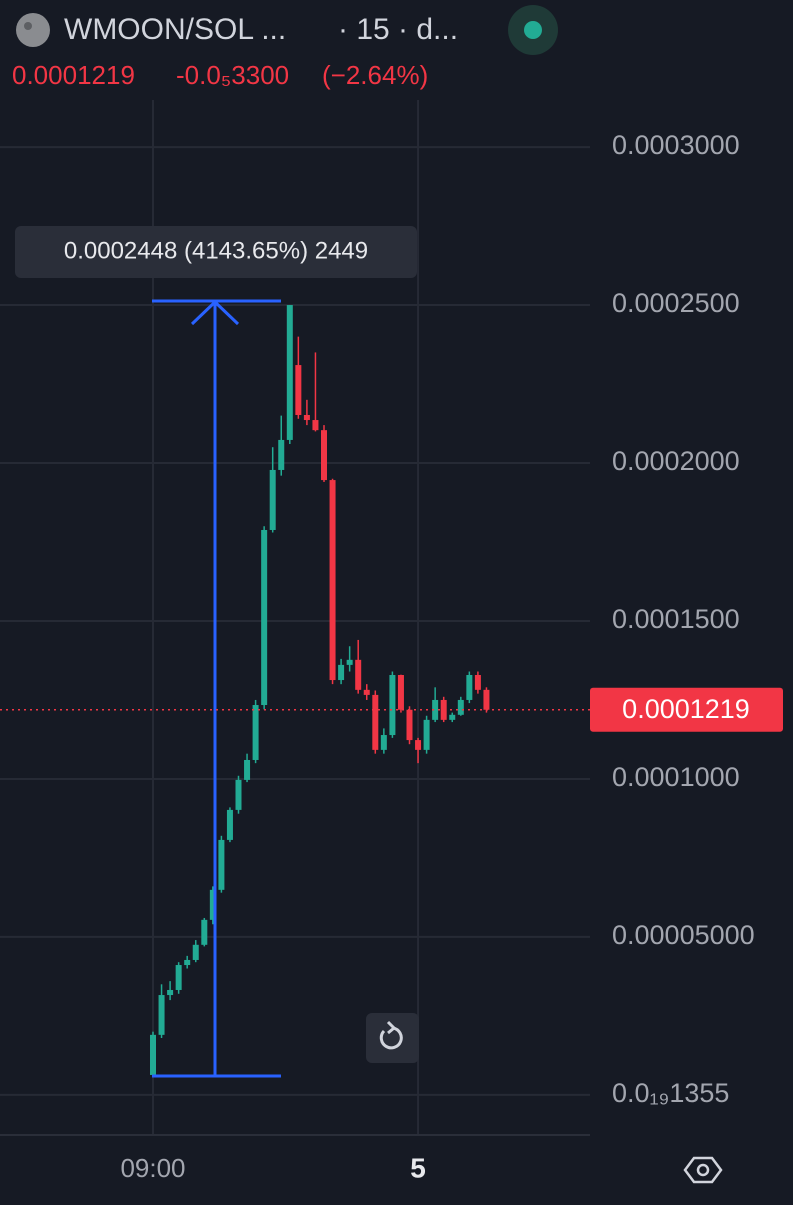  Describe the element at coordinates (676, 303) in the screenshot. I see `y-tick-label: 0.0002500` at that location.